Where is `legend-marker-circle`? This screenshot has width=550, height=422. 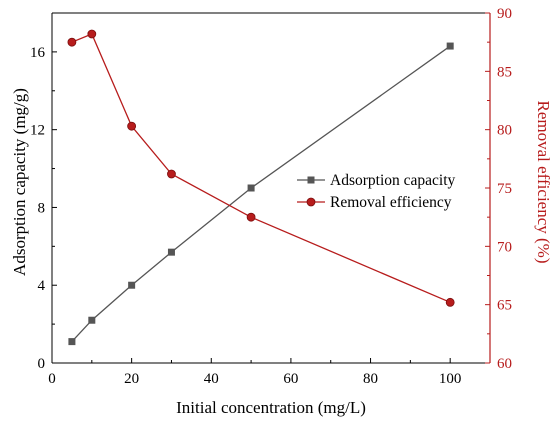
legend-marker-circle is located at coordinates (311, 202).